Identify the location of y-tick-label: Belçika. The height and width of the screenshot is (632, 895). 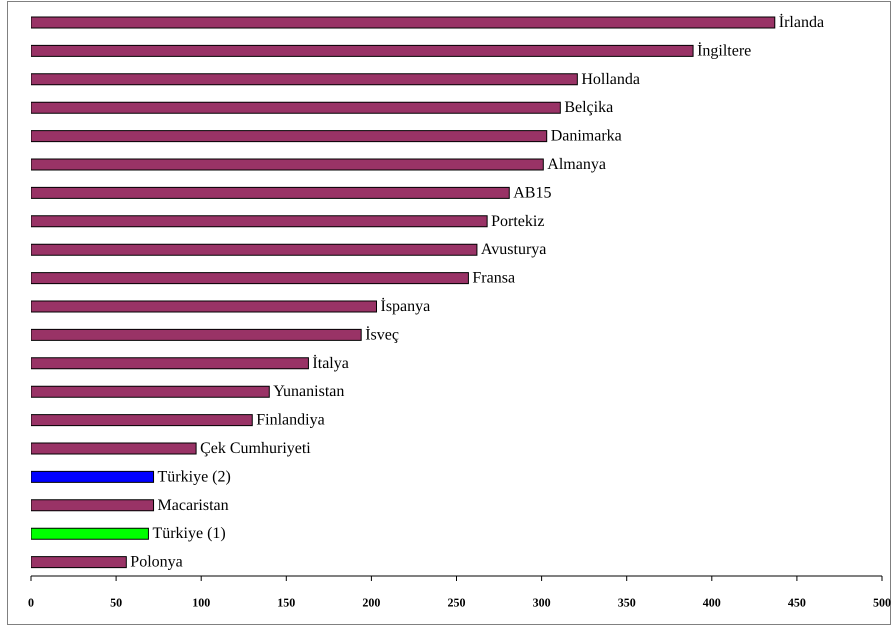
(589, 107).